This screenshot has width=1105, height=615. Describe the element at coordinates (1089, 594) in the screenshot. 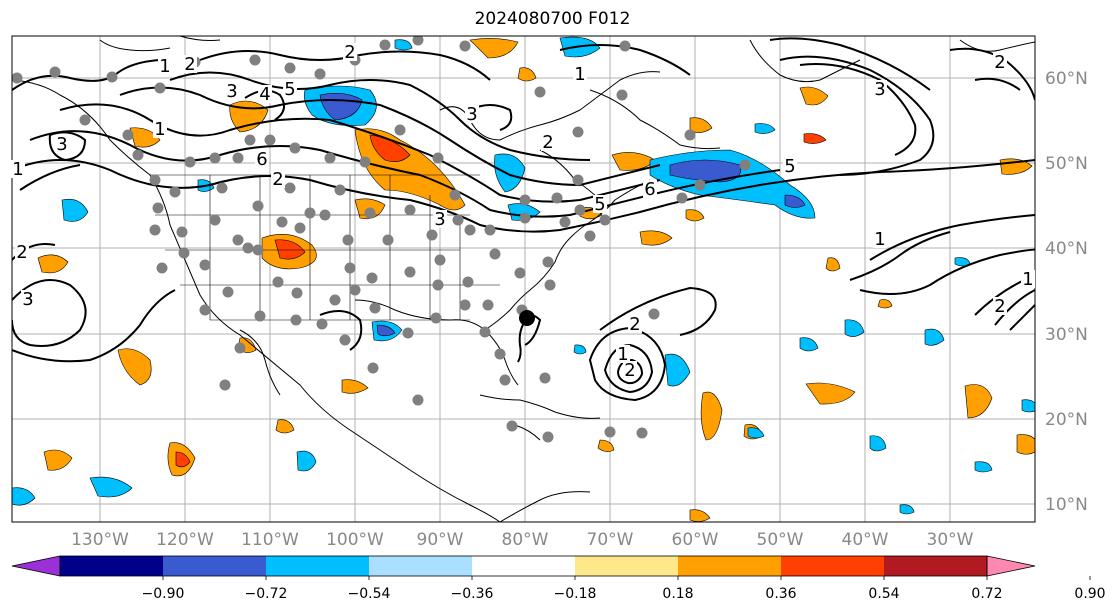

I see `colorbar-tick-label: 0.90` at that location.